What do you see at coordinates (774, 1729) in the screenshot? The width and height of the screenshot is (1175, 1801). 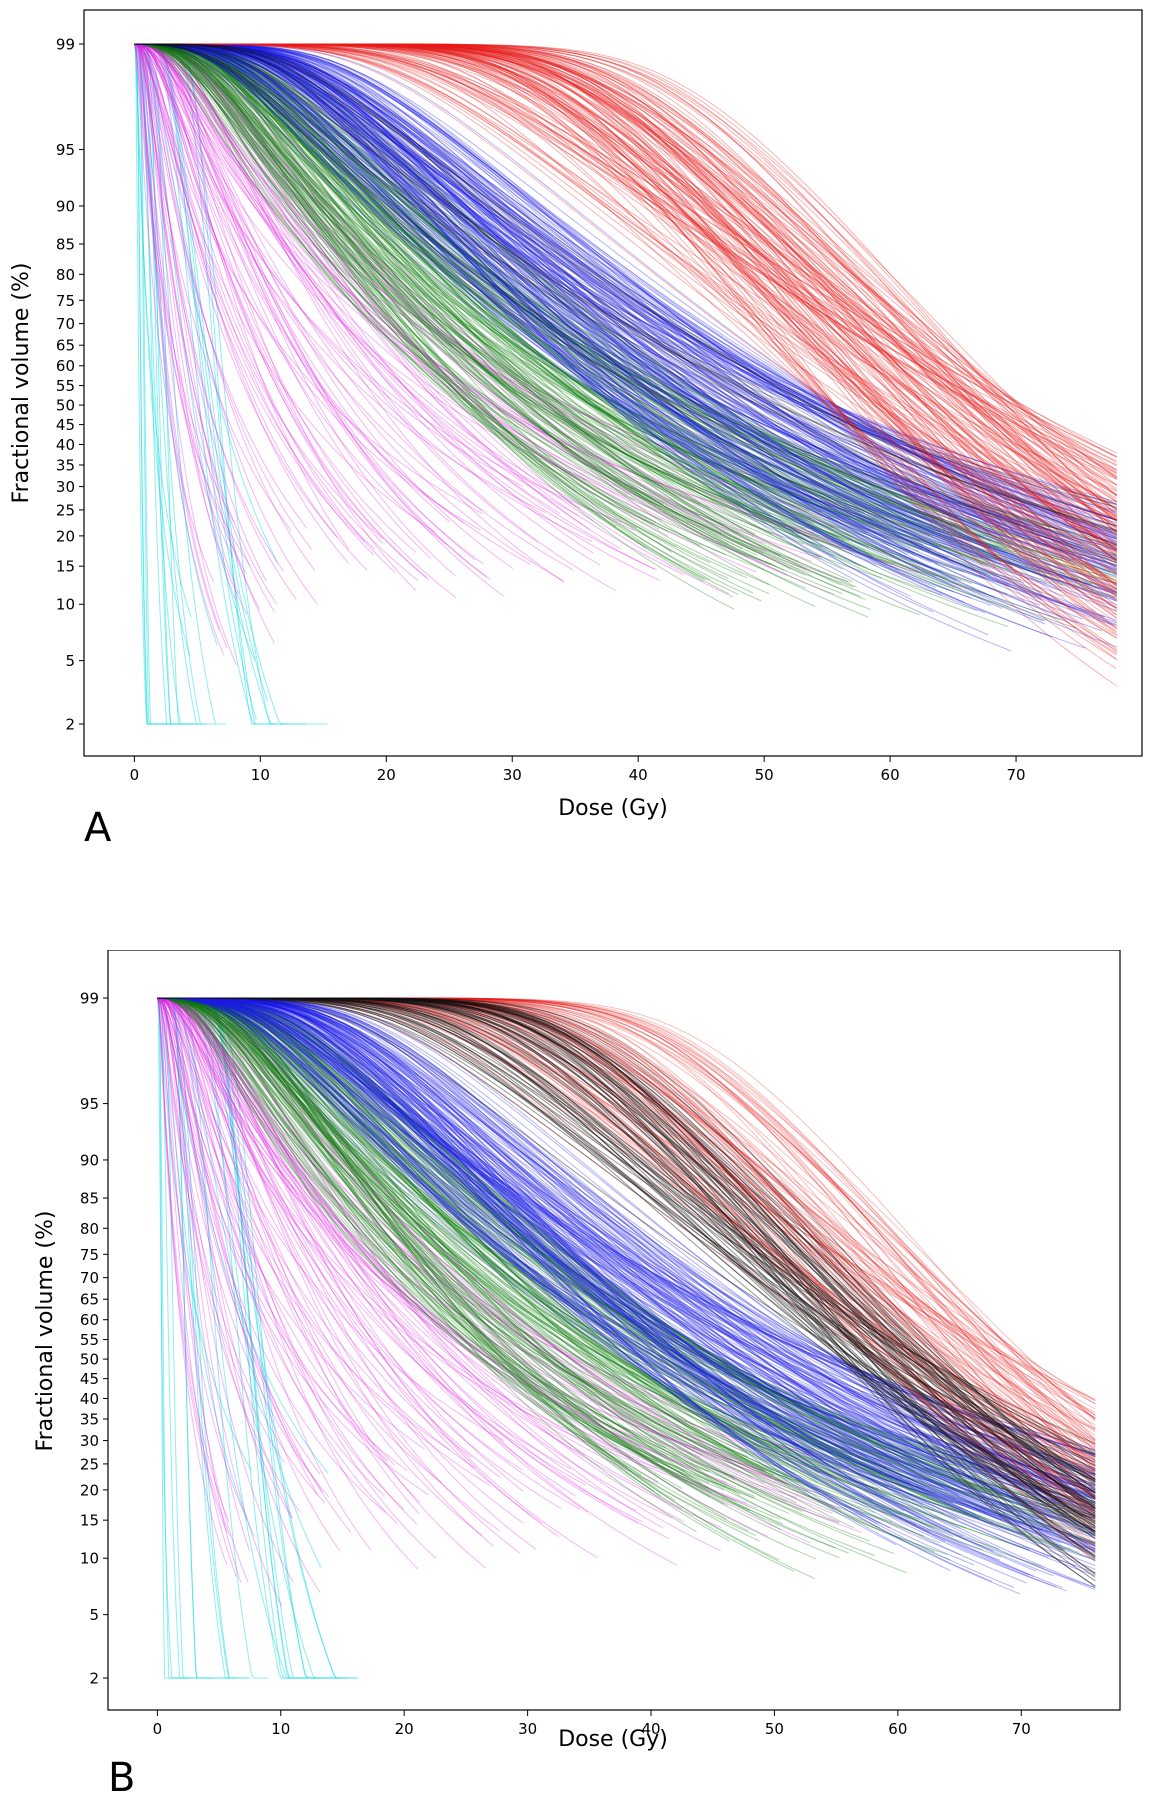 I see `x-tick-label: 50` at bounding box center [774, 1729].